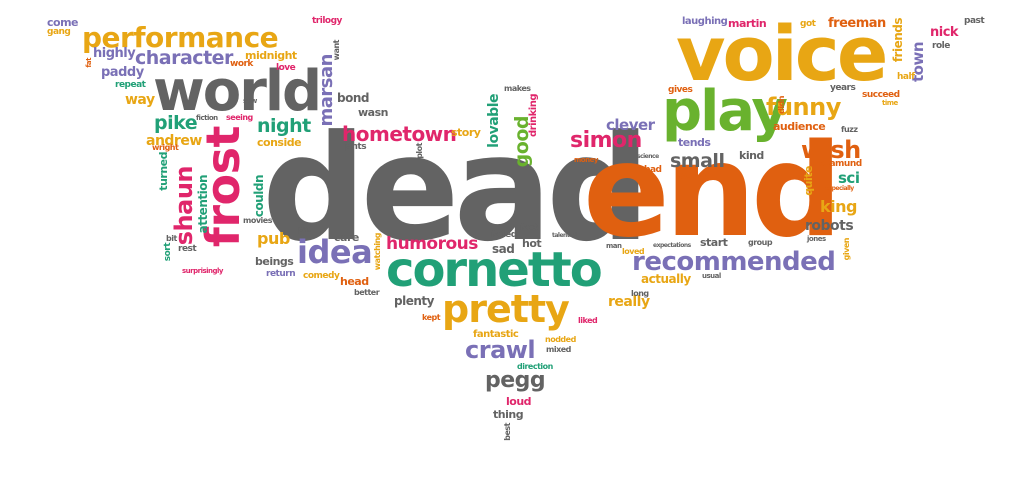 This screenshot has width=1023, height=504. I want to click on word-long: long, so click(640, 293).